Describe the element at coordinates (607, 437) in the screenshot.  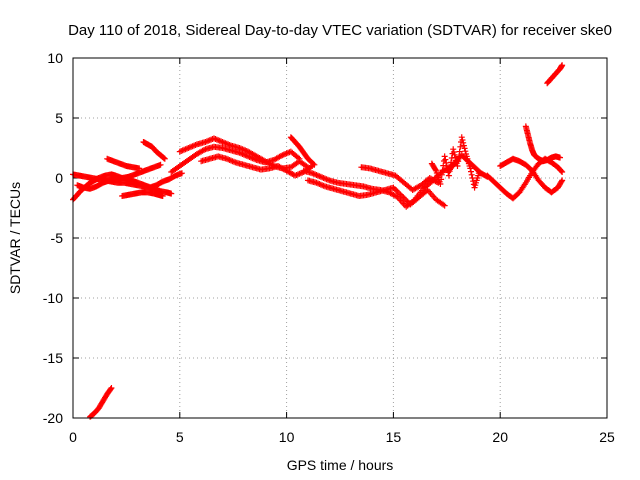
I see `x-tick-label: 25` at that location.